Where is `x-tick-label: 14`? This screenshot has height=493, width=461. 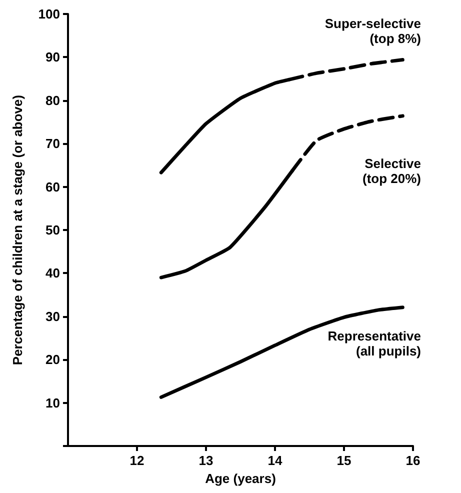 x-tick-label: 14 is located at coordinates (275, 460).